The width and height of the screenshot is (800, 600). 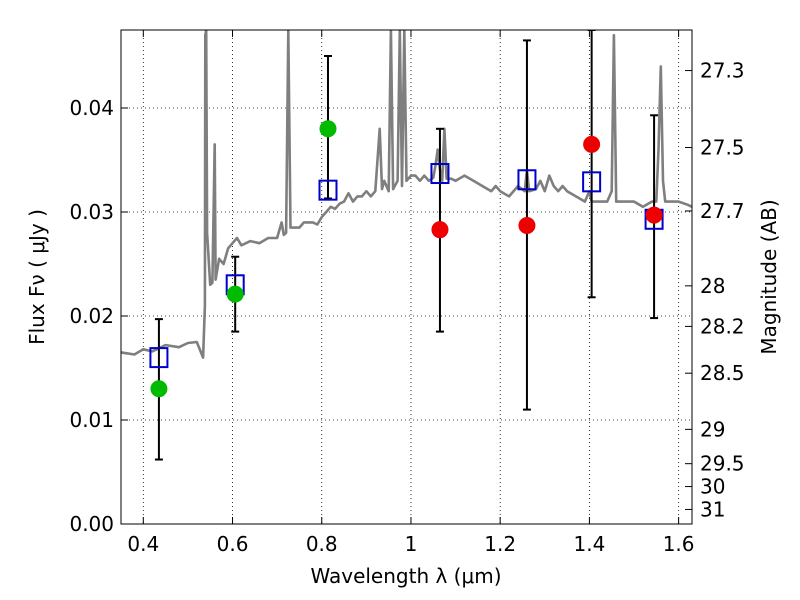 What do you see at coordinates (91, 524) in the screenshot?
I see `y-tick-label: 0.00` at bounding box center [91, 524].